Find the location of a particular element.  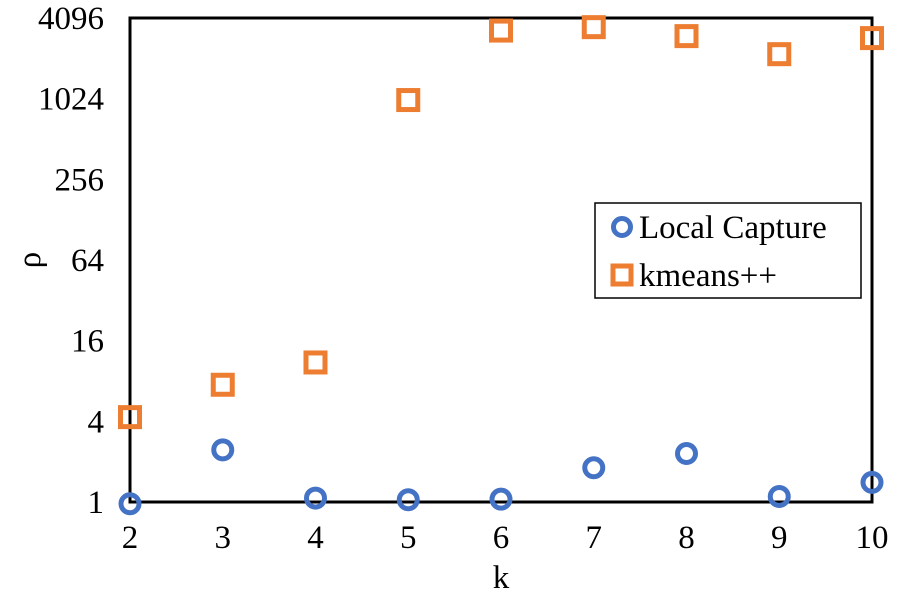

x-tick-labels: 2 3 4 5 6 7 8 9 10 is located at coordinates (505, 538).